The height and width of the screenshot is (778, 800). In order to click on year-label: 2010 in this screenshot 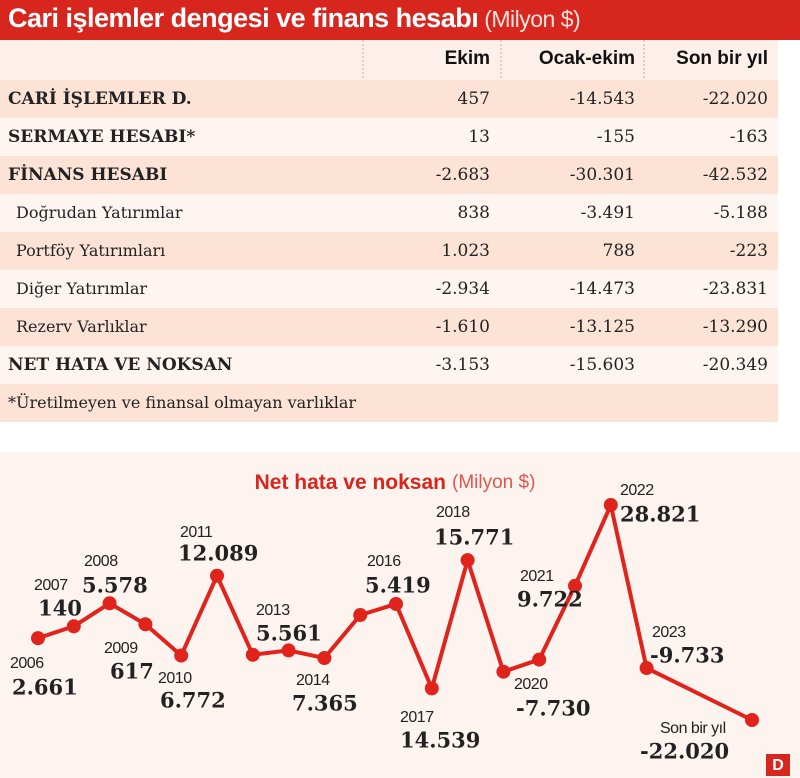, I will do `click(175, 678)`.